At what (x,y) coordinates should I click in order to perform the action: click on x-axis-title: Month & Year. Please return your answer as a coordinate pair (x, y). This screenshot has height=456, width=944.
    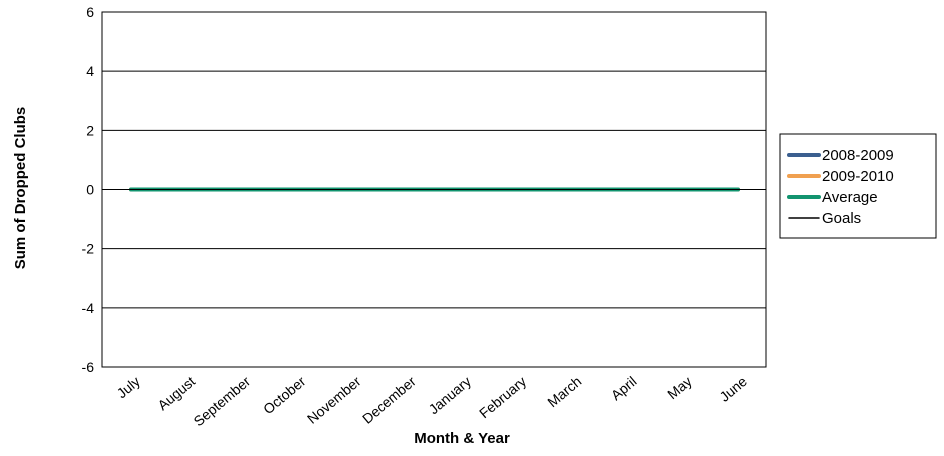
    Looking at the image, I should click on (462, 438).